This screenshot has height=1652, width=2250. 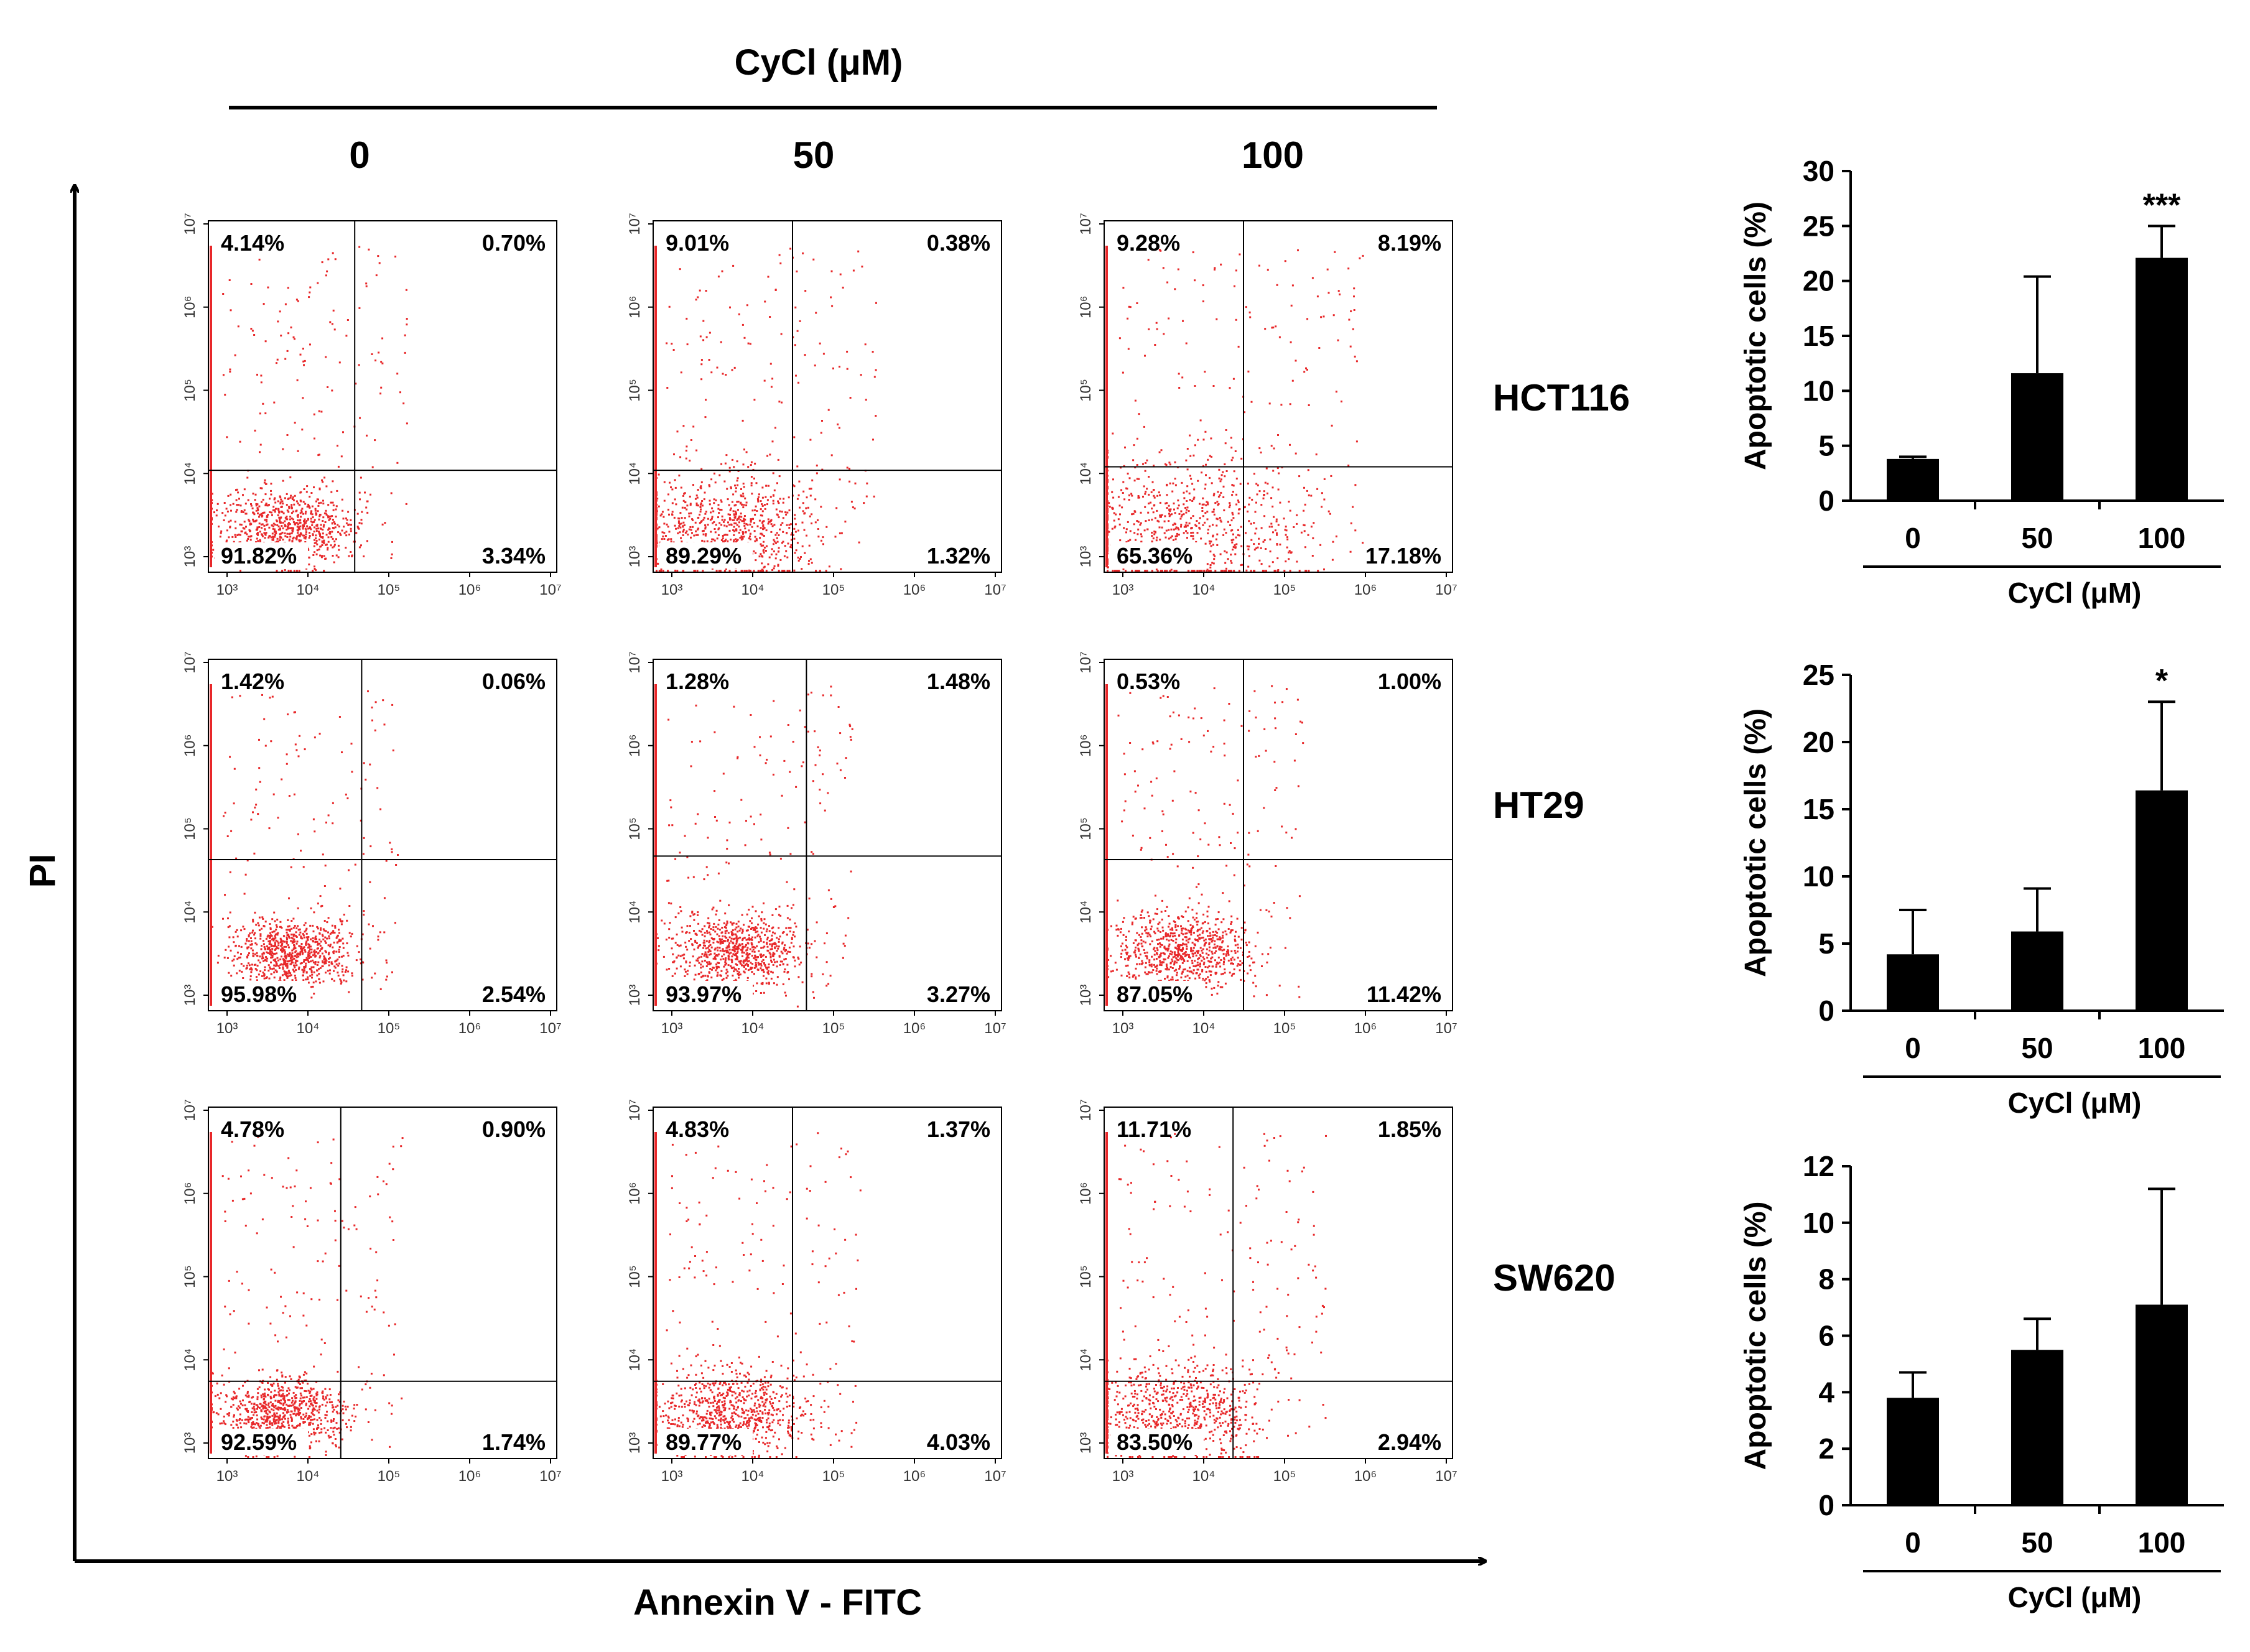 I want to click on quadrant-upper-right: 1.37%, so click(x=958, y=1129).